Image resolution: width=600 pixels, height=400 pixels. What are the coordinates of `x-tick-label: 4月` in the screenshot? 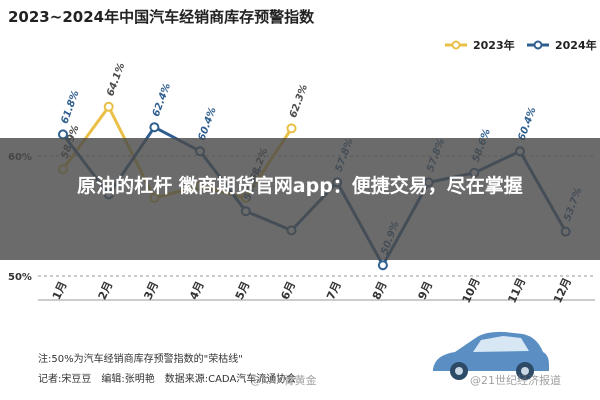 It's located at (197, 290).